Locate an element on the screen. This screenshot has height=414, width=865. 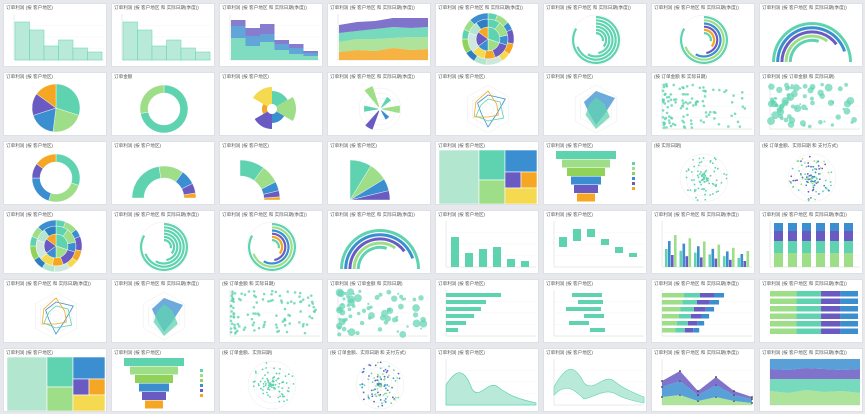
polar-scatter-multi-icon is located at coordinates (380, 385).